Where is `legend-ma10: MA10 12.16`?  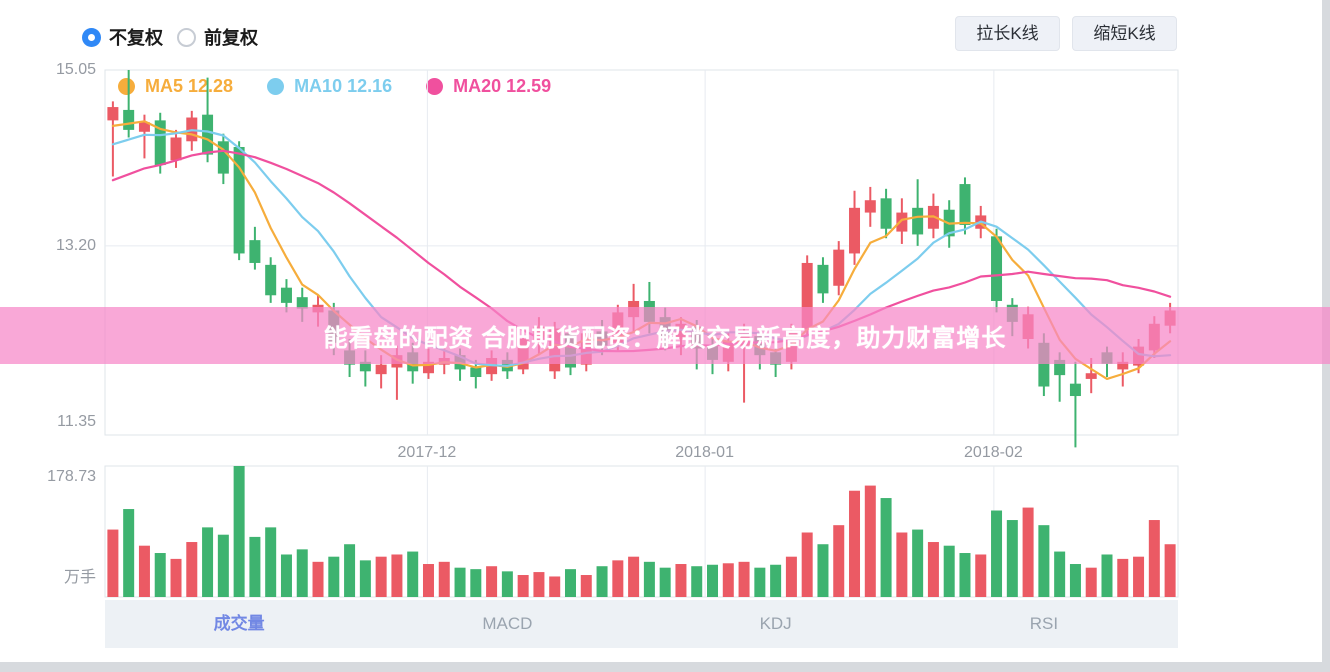 legend-ma10: MA10 12.16 is located at coordinates (329, 86).